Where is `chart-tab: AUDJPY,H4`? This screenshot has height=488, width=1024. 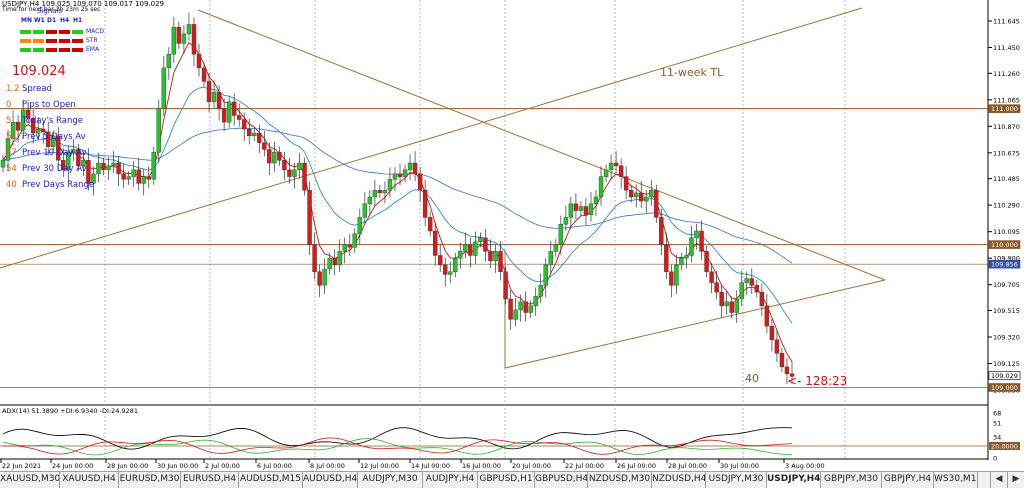
chart-tab: AUDJPY,H4 is located at coordinates (450, 480).